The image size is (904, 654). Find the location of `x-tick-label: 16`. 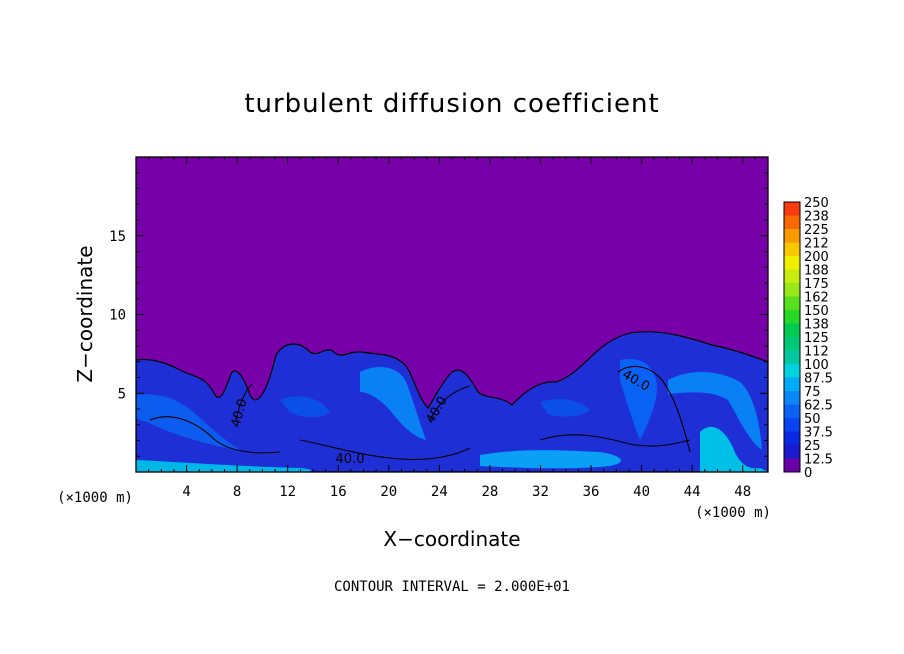

x-tick-label: 16 is located at coordinates (338, 492).